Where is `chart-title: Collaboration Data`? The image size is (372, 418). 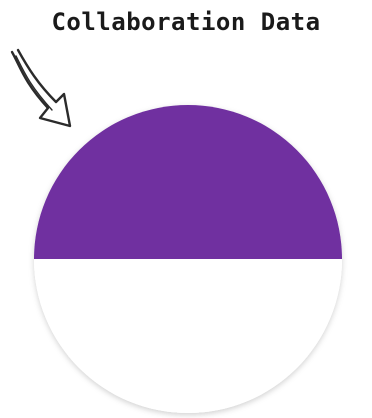
chart-title: Collaboration Data is located at coordinates (186, 22).